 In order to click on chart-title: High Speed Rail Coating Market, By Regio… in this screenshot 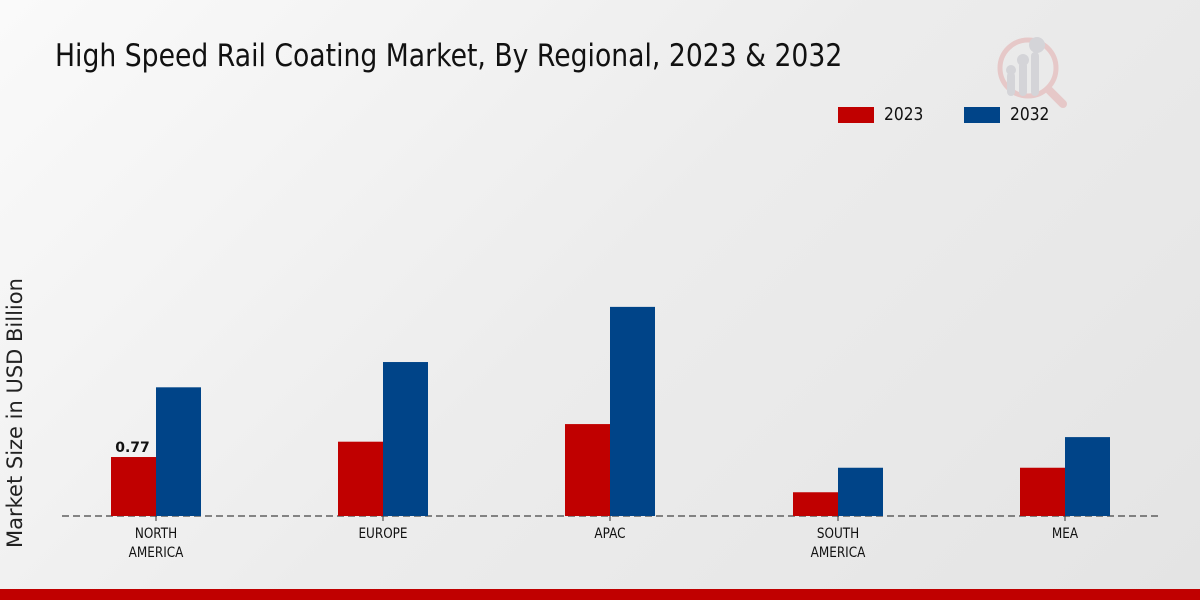, I will do `click(449, 56)`.